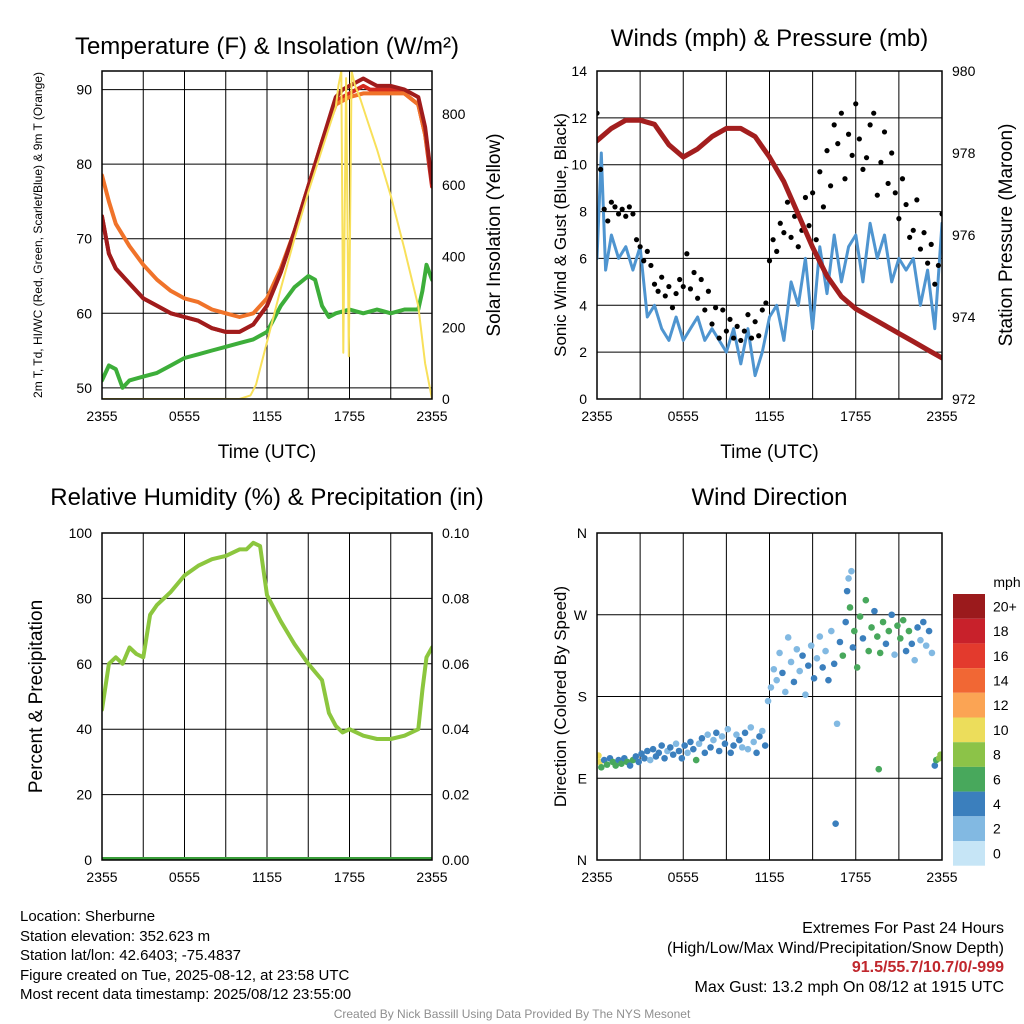 The height and width of the screenshot is (1024, 1024). Describe the element at coordinates (84, 795) in the screenshot. I see `y-tick-label: 20` at that location.